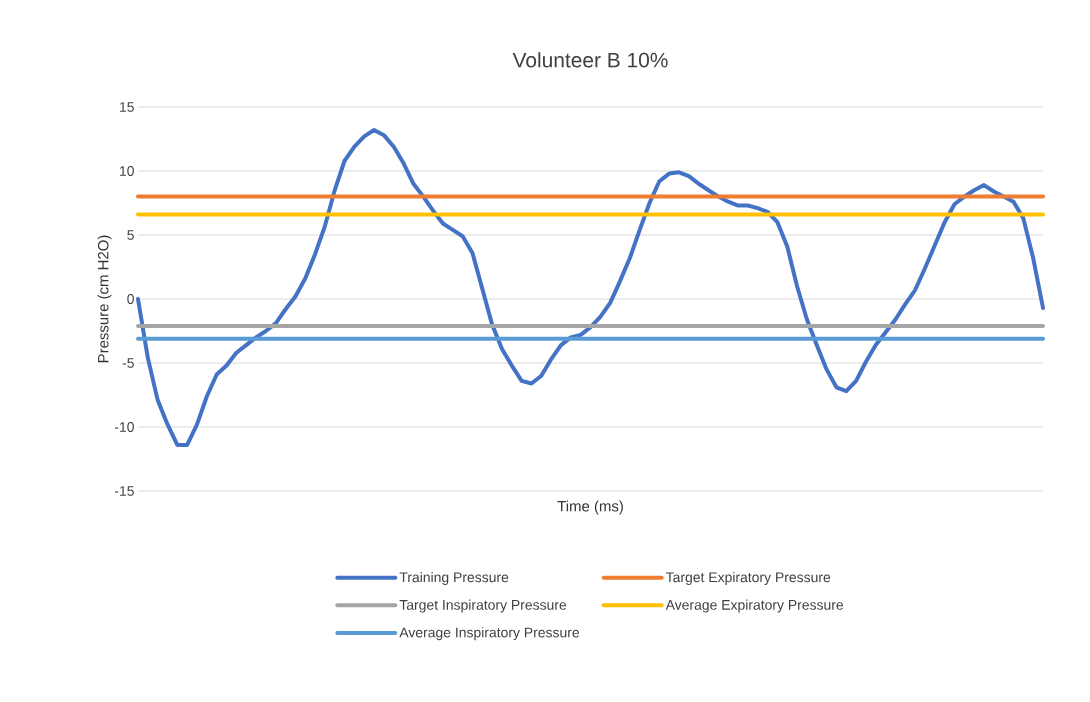 The image size is (1090, 702). Describe the element at coordinates (590, 507) in the screenshot. I see `x-axis-title: Time (ms)` at that location.